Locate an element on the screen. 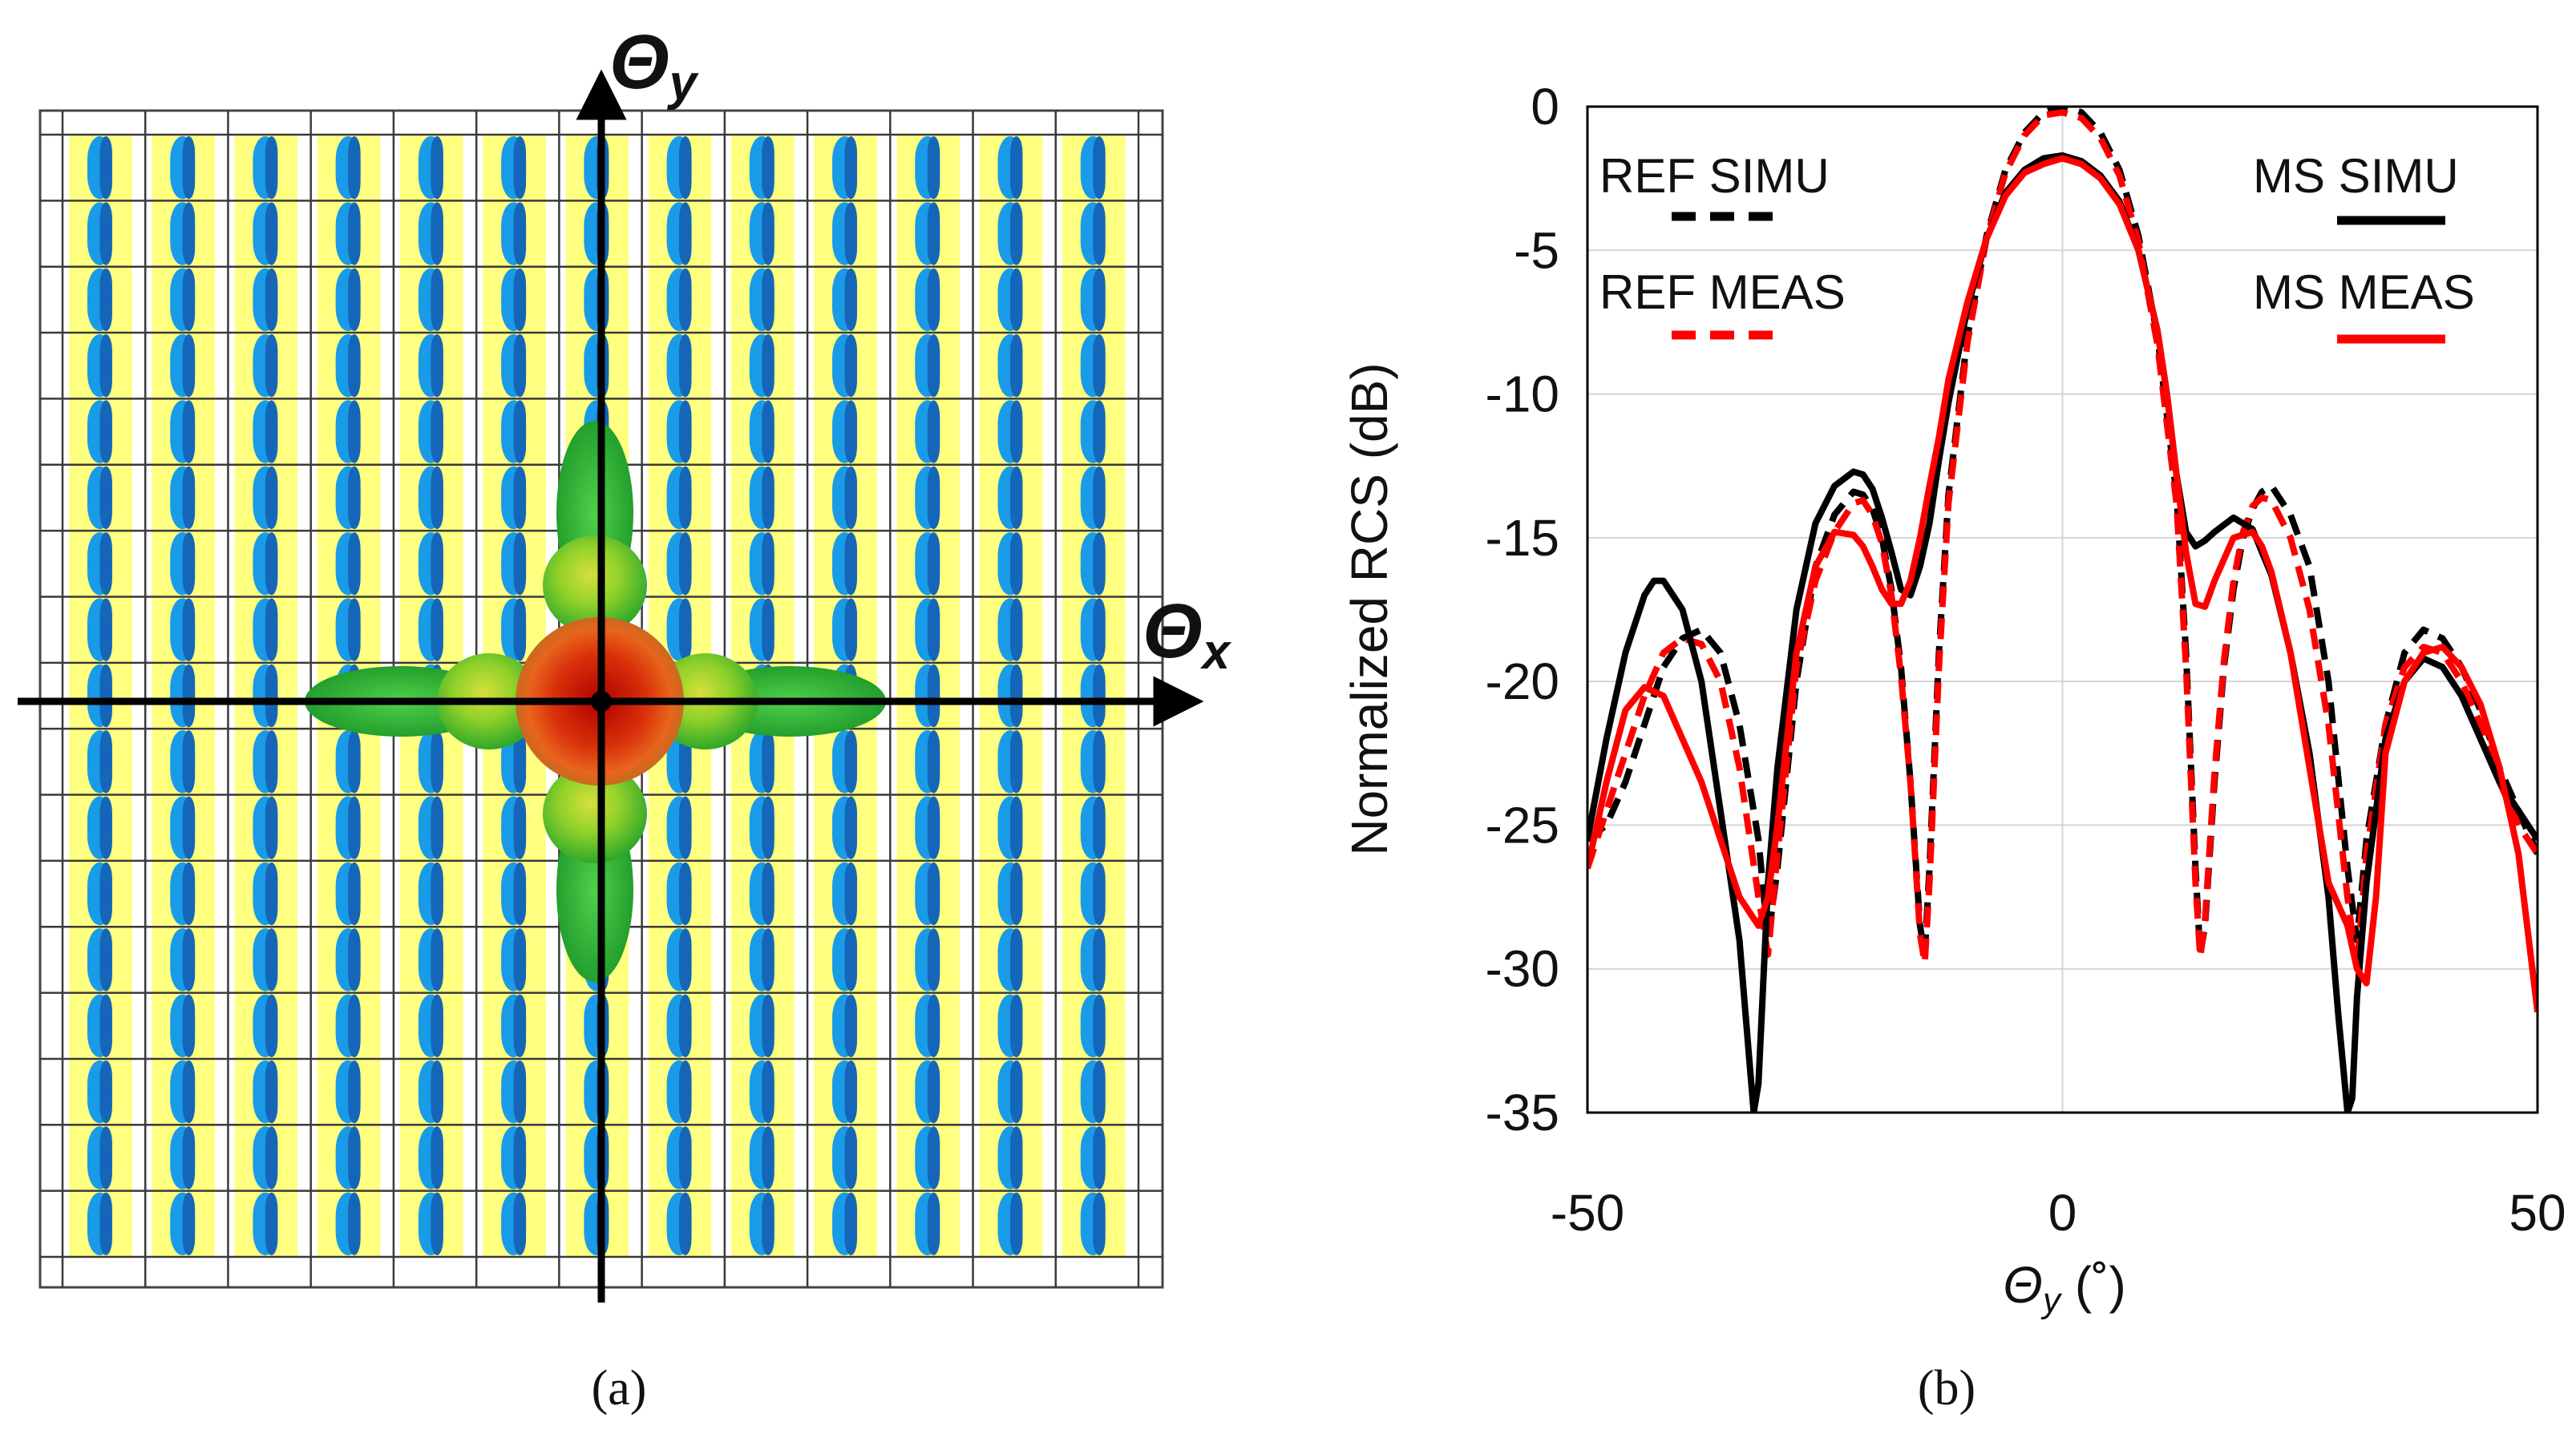 The image size is (2576, 1430). y-tick-label: -15 is located at coordinates (1523, 538).